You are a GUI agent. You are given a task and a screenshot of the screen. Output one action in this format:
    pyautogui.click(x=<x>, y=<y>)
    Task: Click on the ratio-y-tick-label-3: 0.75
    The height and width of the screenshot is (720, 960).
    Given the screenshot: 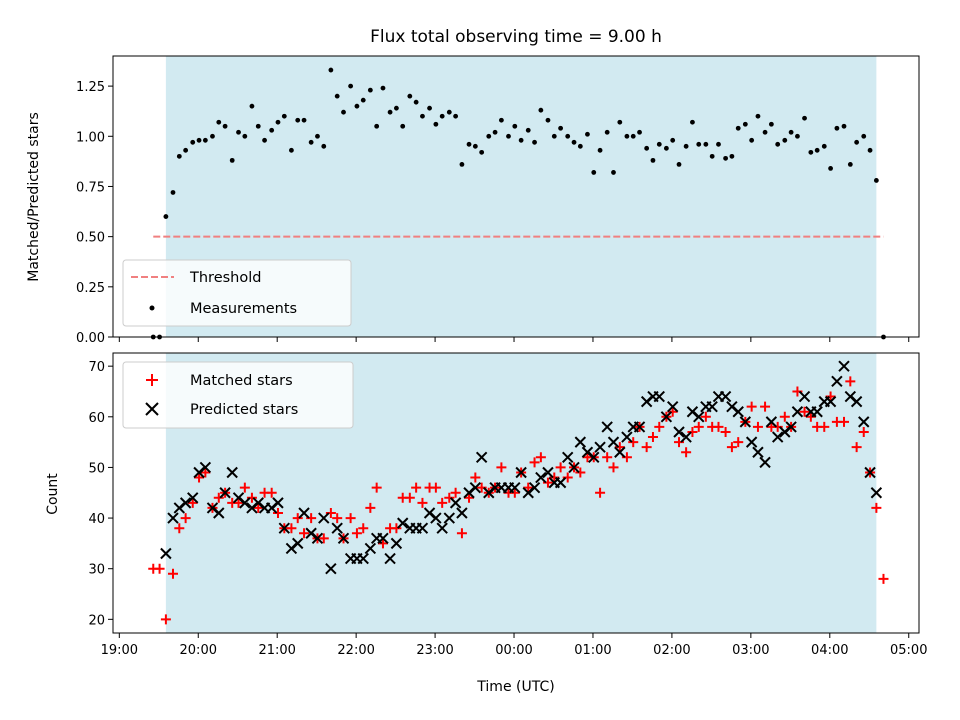 What is the action you would take?
    pyautogui.click(x=90, y=187)
    